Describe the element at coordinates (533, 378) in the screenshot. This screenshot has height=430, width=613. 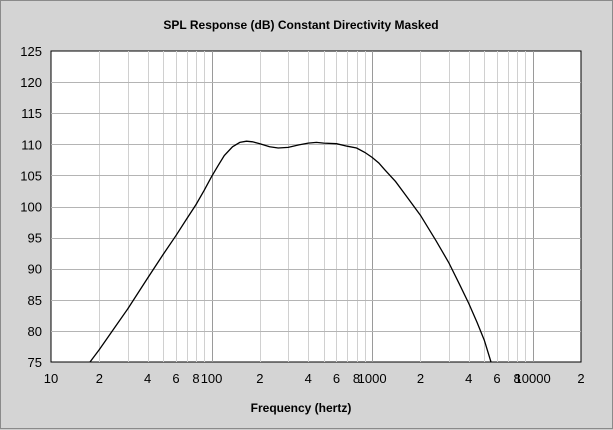
I see `x-tick-label: 10000` at that location.